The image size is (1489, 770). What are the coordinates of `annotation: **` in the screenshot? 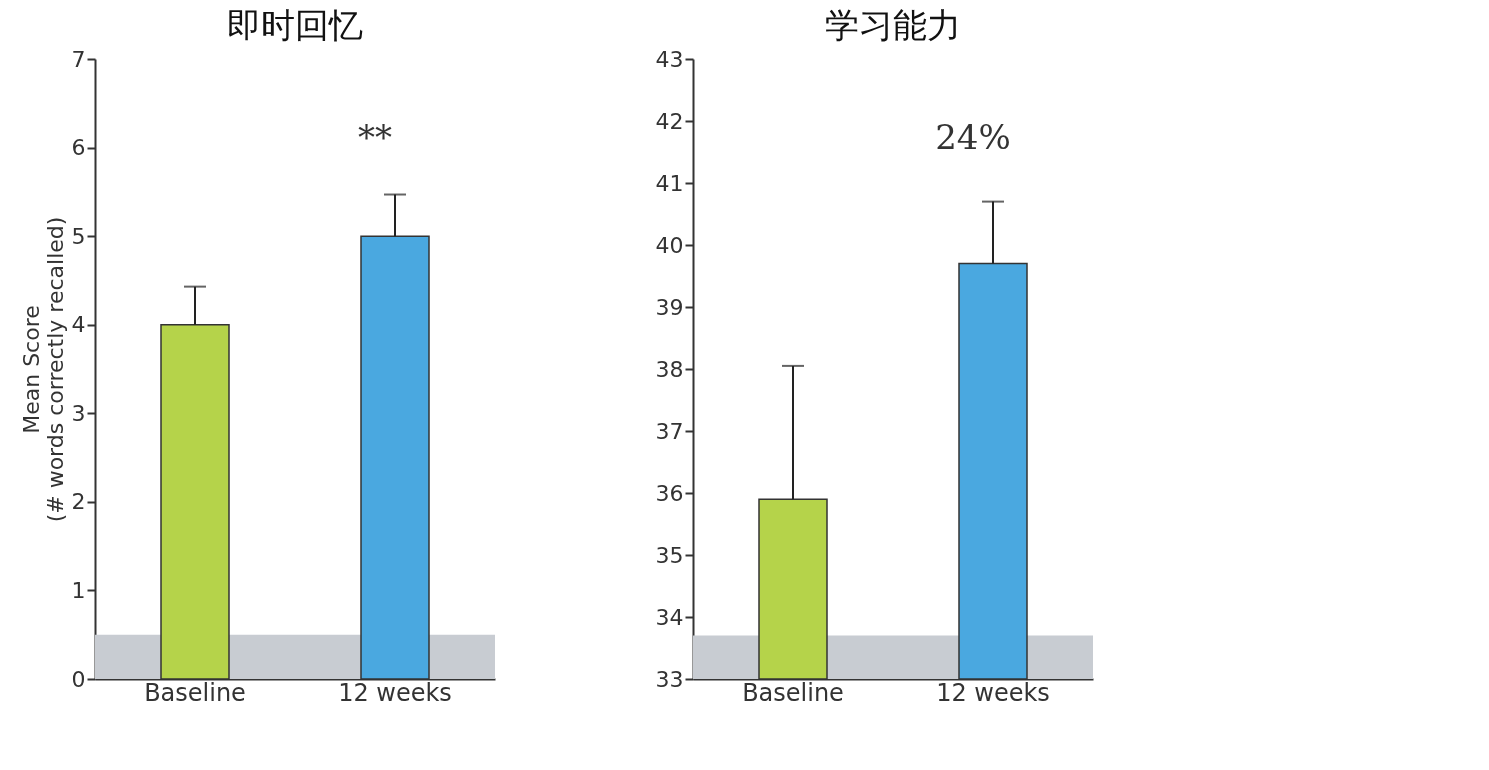 It's located at (375, 137).